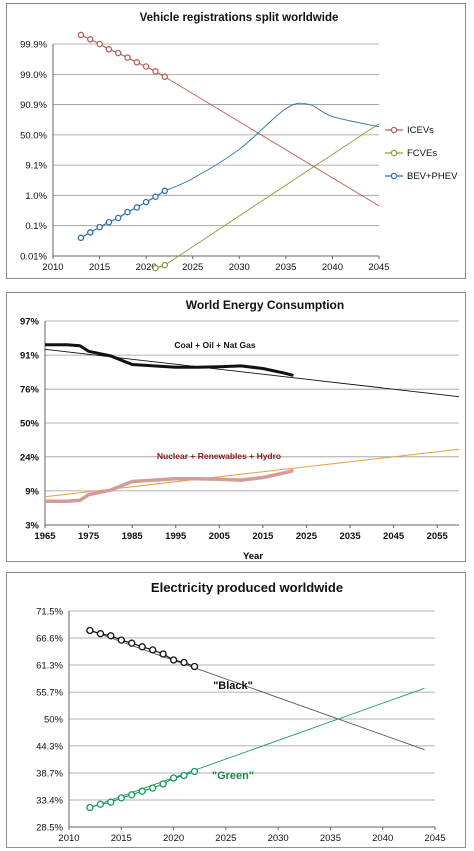 Image resolution: width=474 pixels, height=851 pixels. I want to click on y-tick-label: 1.0%, so click(36, 196).